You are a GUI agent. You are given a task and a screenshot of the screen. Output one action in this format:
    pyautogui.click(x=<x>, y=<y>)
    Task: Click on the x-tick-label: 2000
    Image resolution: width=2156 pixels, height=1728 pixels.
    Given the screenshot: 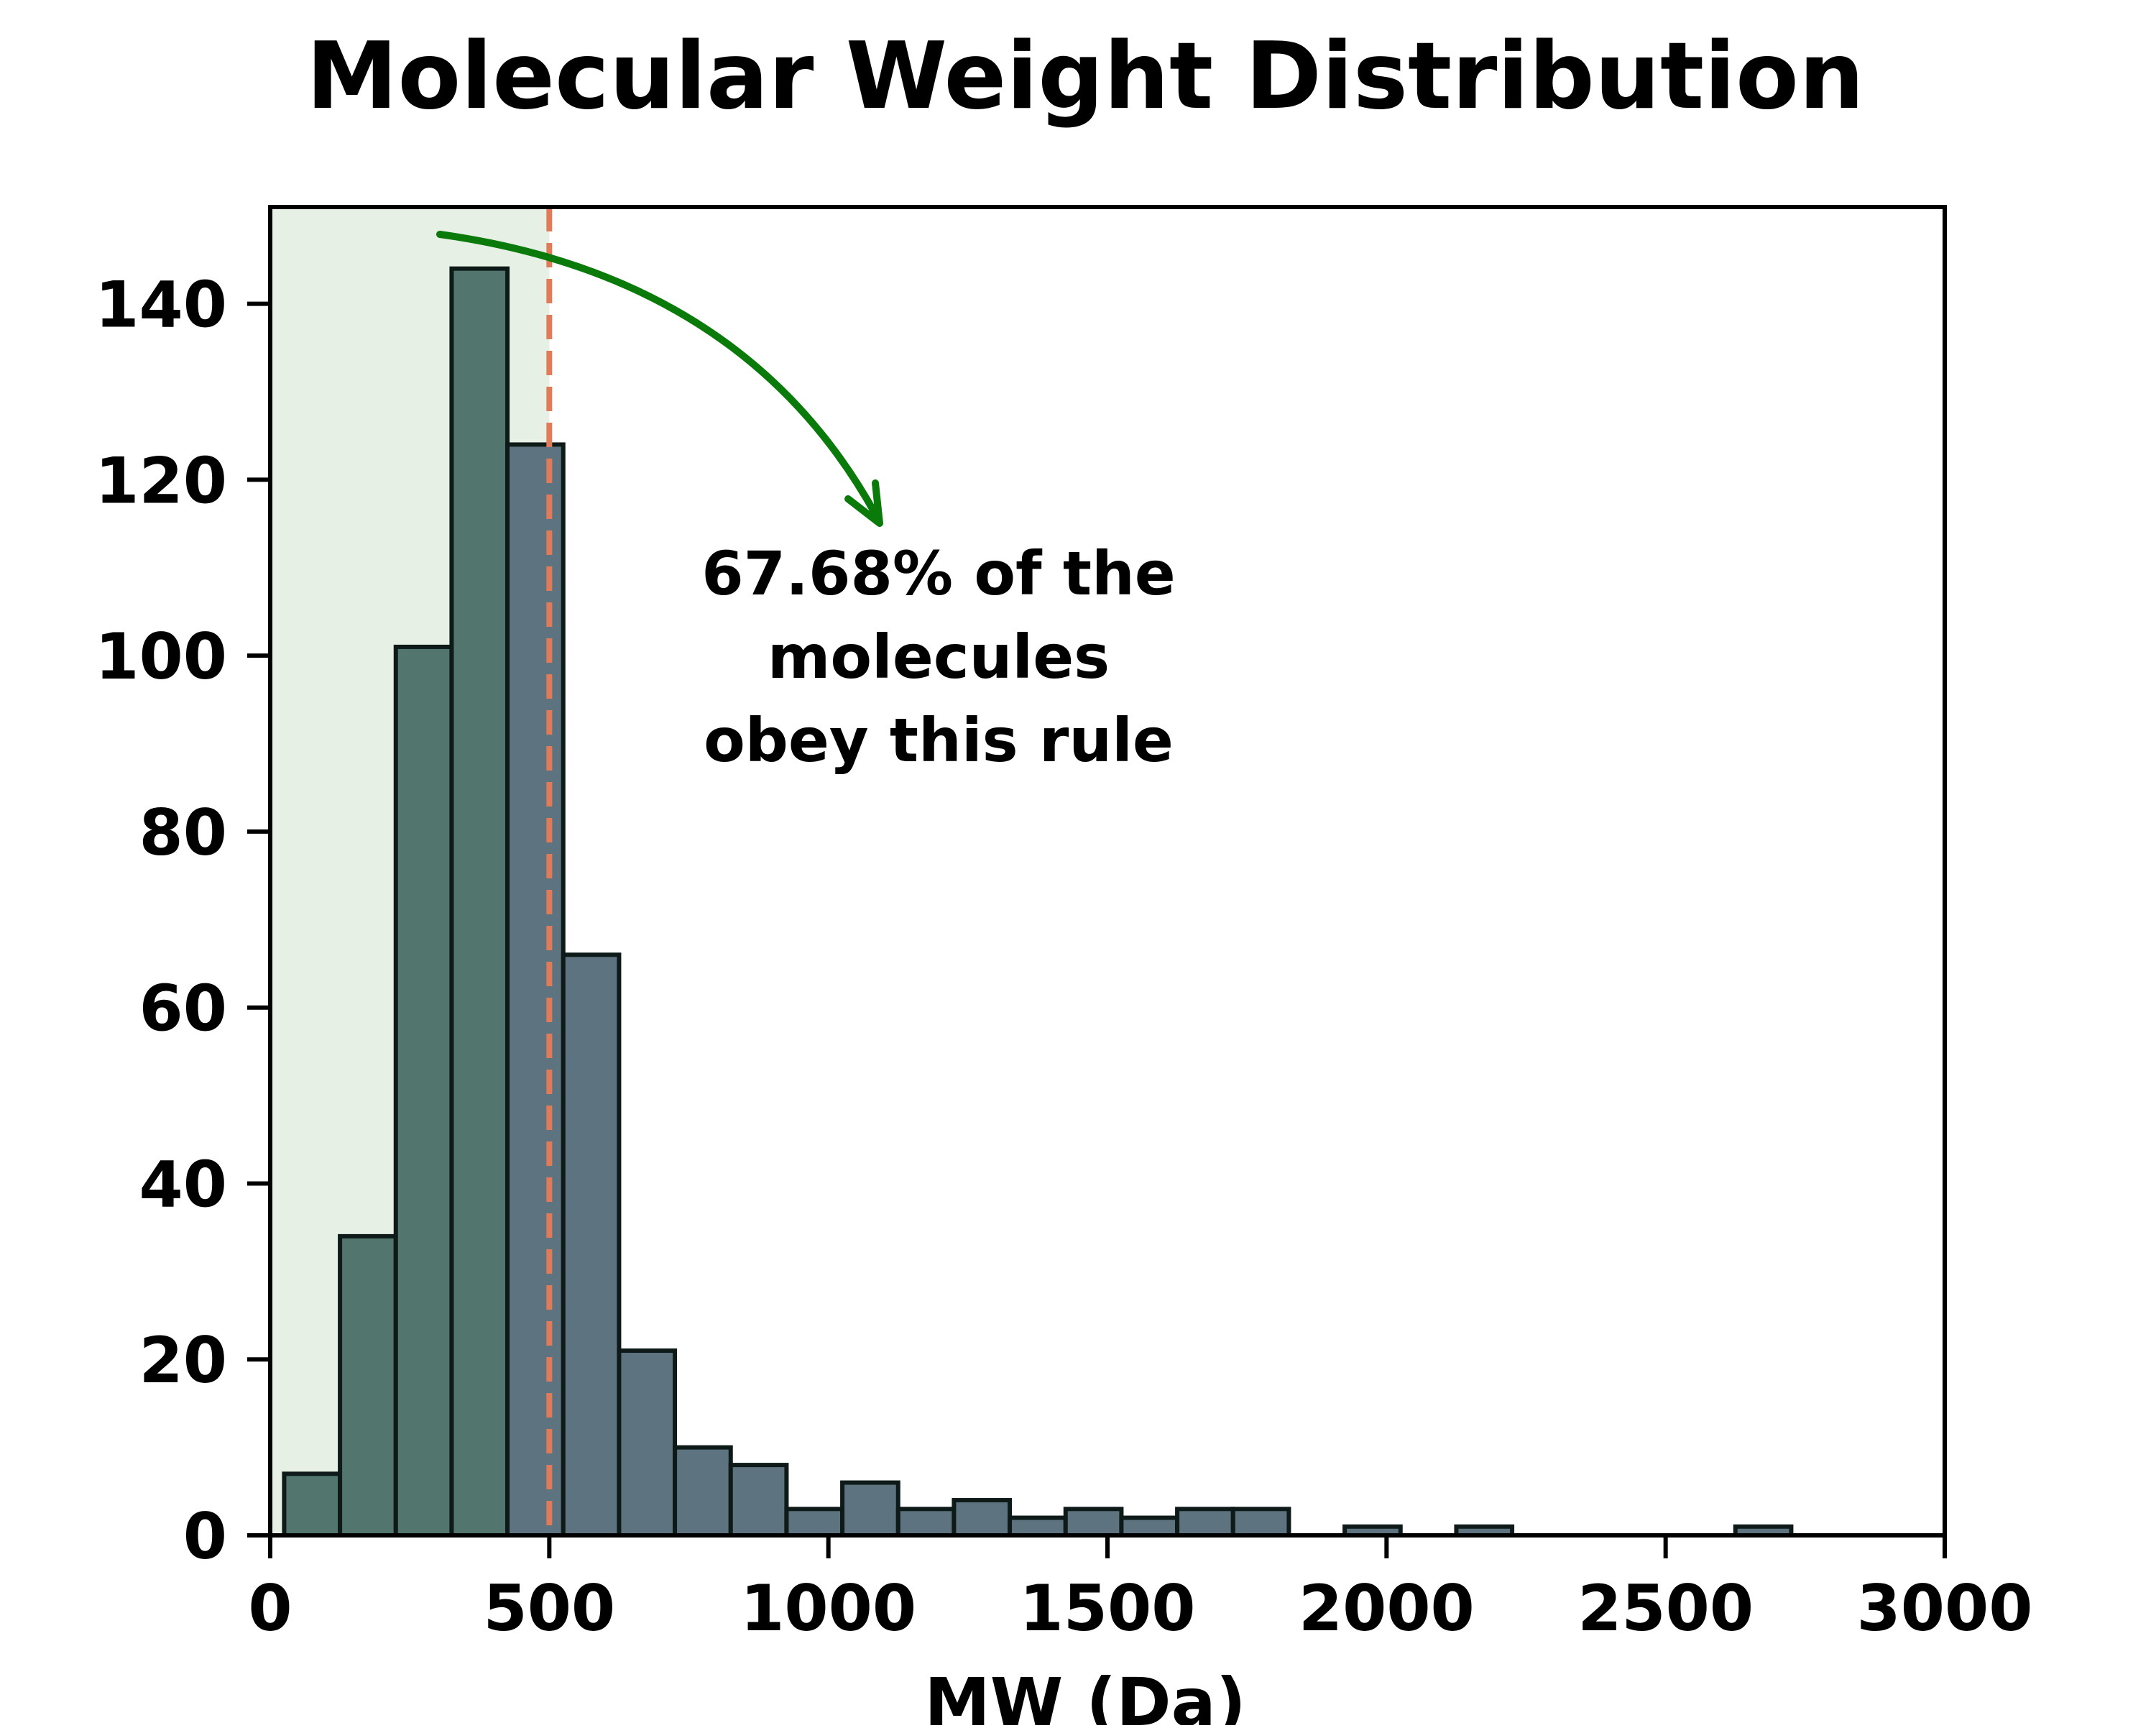 What is the action you would take?
    pyautogui.click(x=1387, y=1608)
    